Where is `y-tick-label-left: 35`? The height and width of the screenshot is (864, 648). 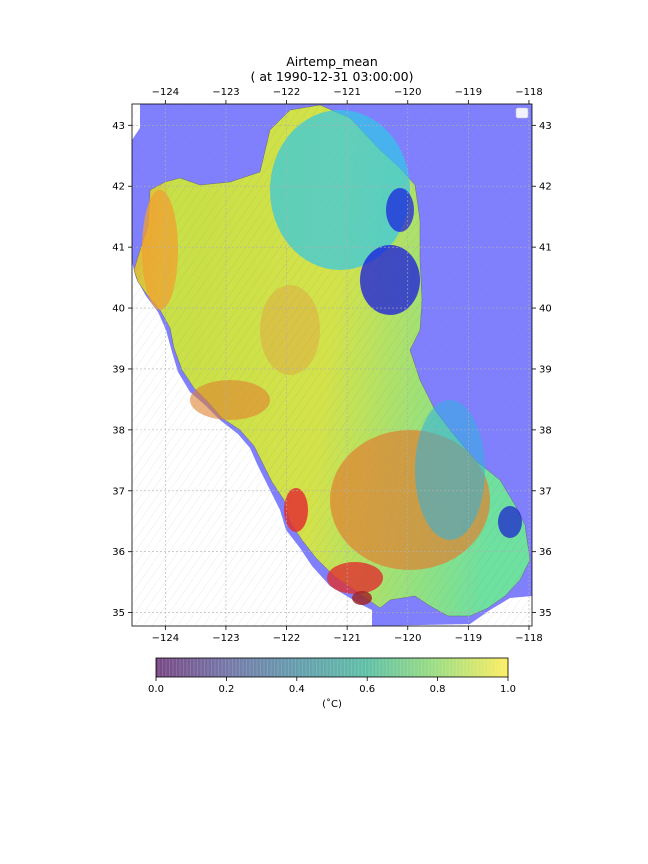
y-tick-label-left: 35 is located at coordinates (118, 613).